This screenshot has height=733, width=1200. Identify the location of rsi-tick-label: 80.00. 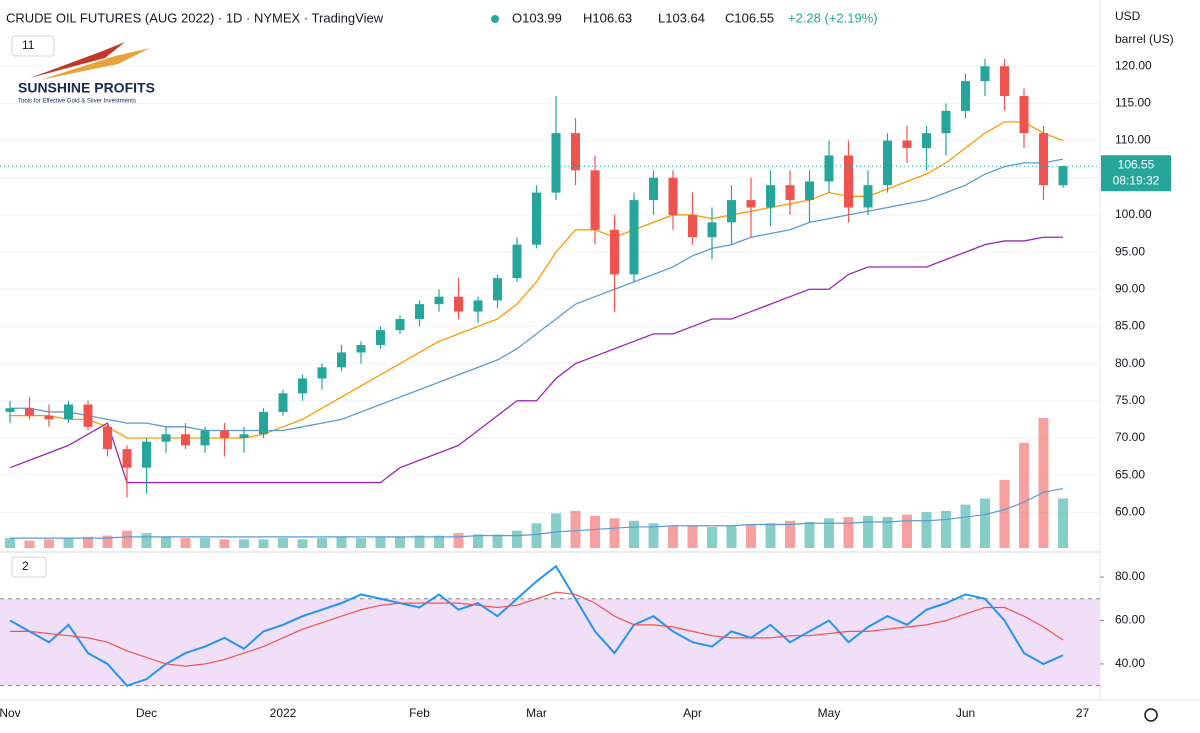
(1130, 576).